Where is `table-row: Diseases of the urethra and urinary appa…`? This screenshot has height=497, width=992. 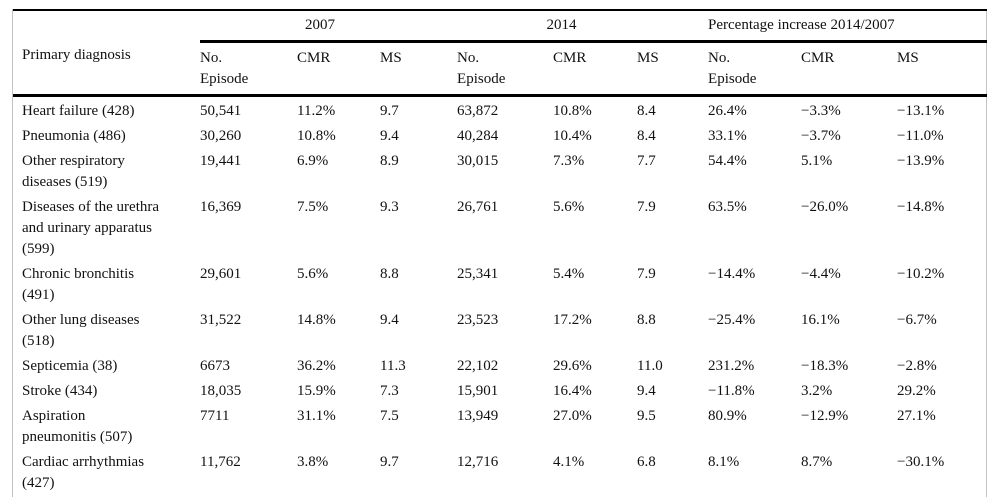
table-row: Diseases of the urethra and urinary appa… is located at coordinates (500, 228).